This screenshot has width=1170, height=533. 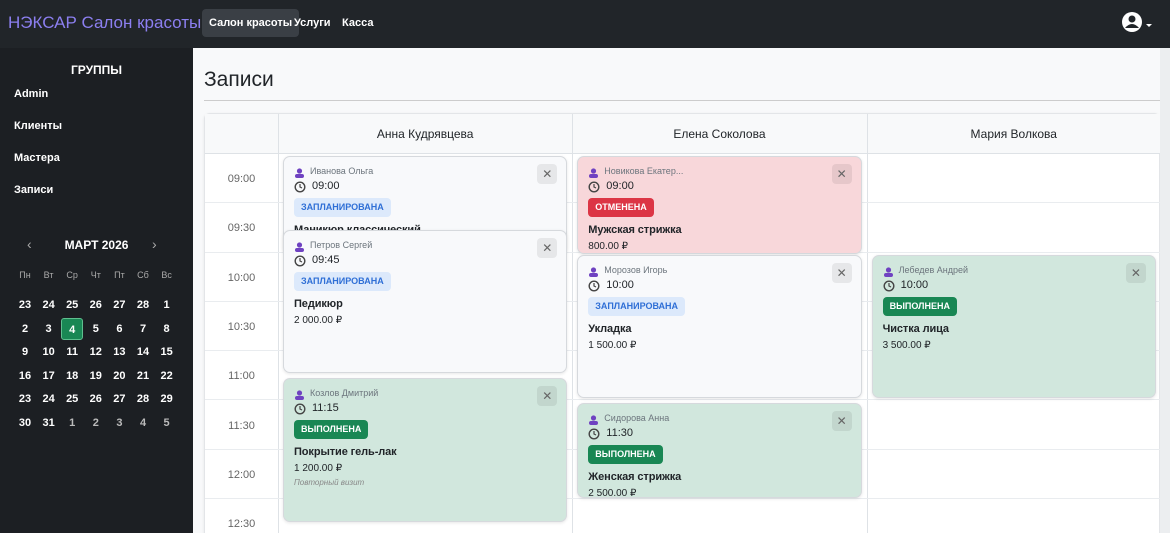 I want to click on calendar-day: 12, so click(x=95, y=352).